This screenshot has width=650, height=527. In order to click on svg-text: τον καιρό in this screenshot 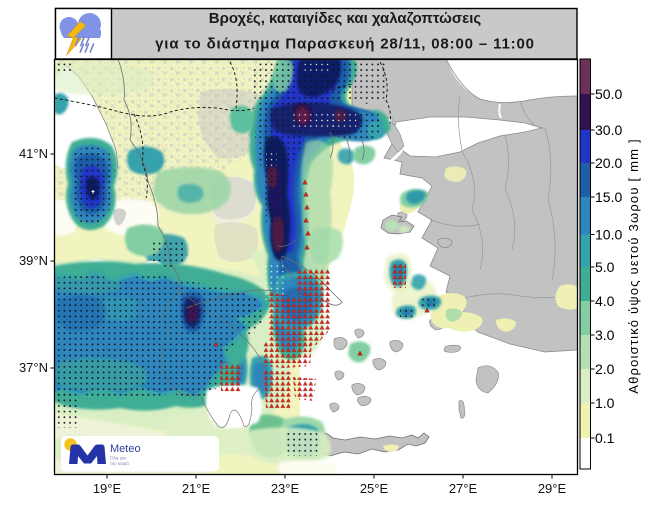, I will do `click(119, 463)`.